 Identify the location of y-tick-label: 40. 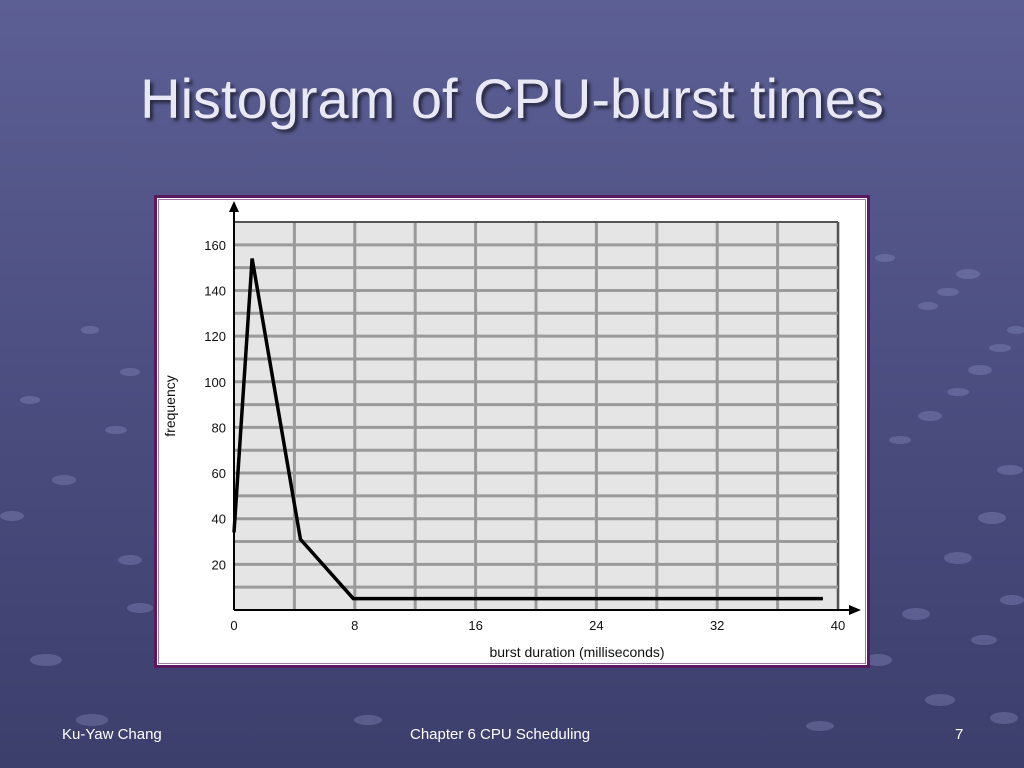
(219, 519).